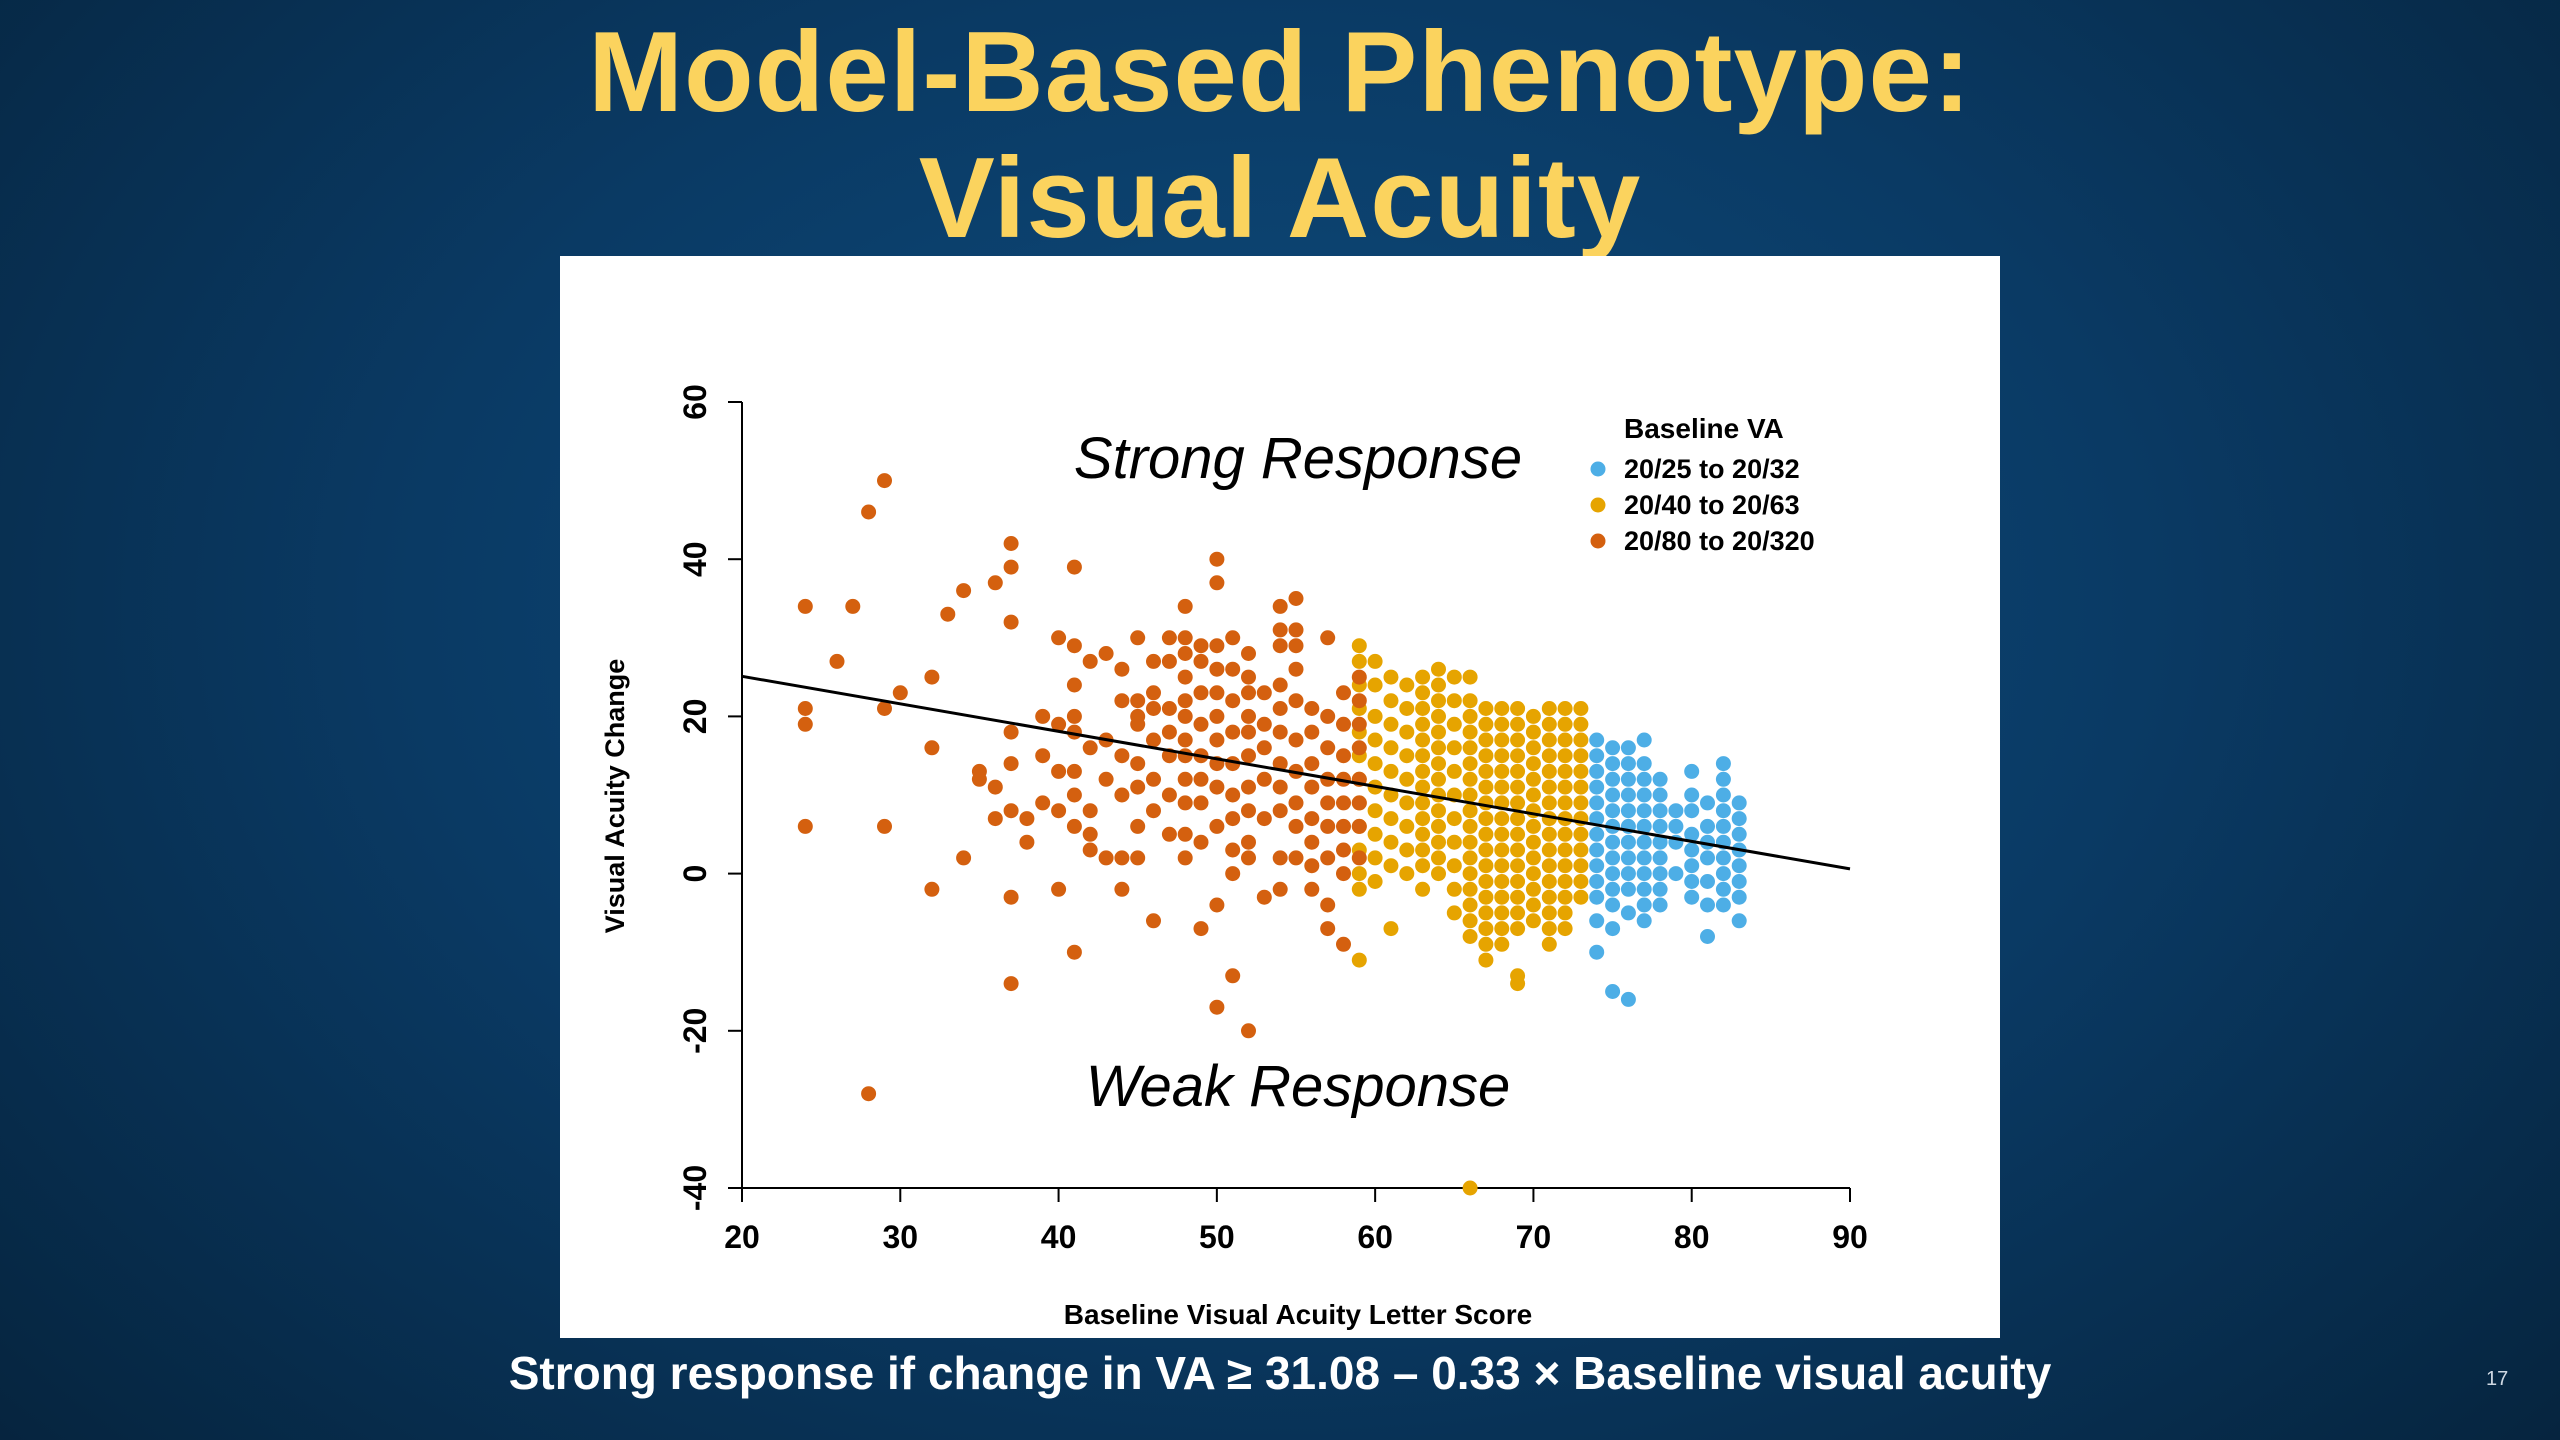 The width and height of the screenshot is (2560, 1440). What do you see at coordinates (695, 559) in the screenshot?
I see `y-tick-label: 40` at bounding box center [695, 559].